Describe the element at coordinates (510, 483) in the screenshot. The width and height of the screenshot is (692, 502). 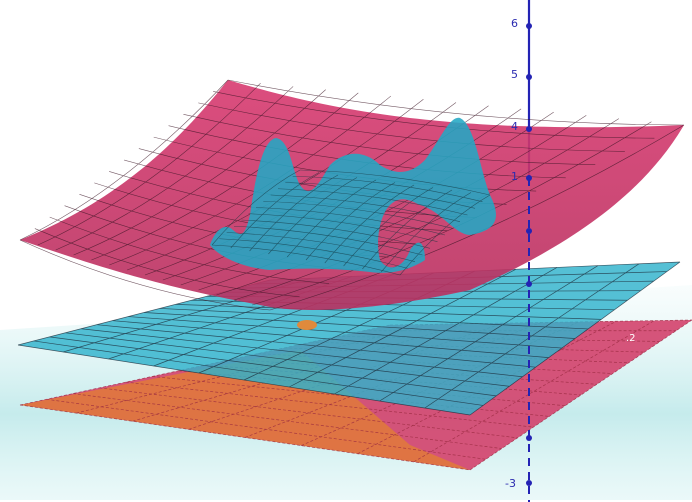
I see `z-tick-label-minus3: -3` at that location.